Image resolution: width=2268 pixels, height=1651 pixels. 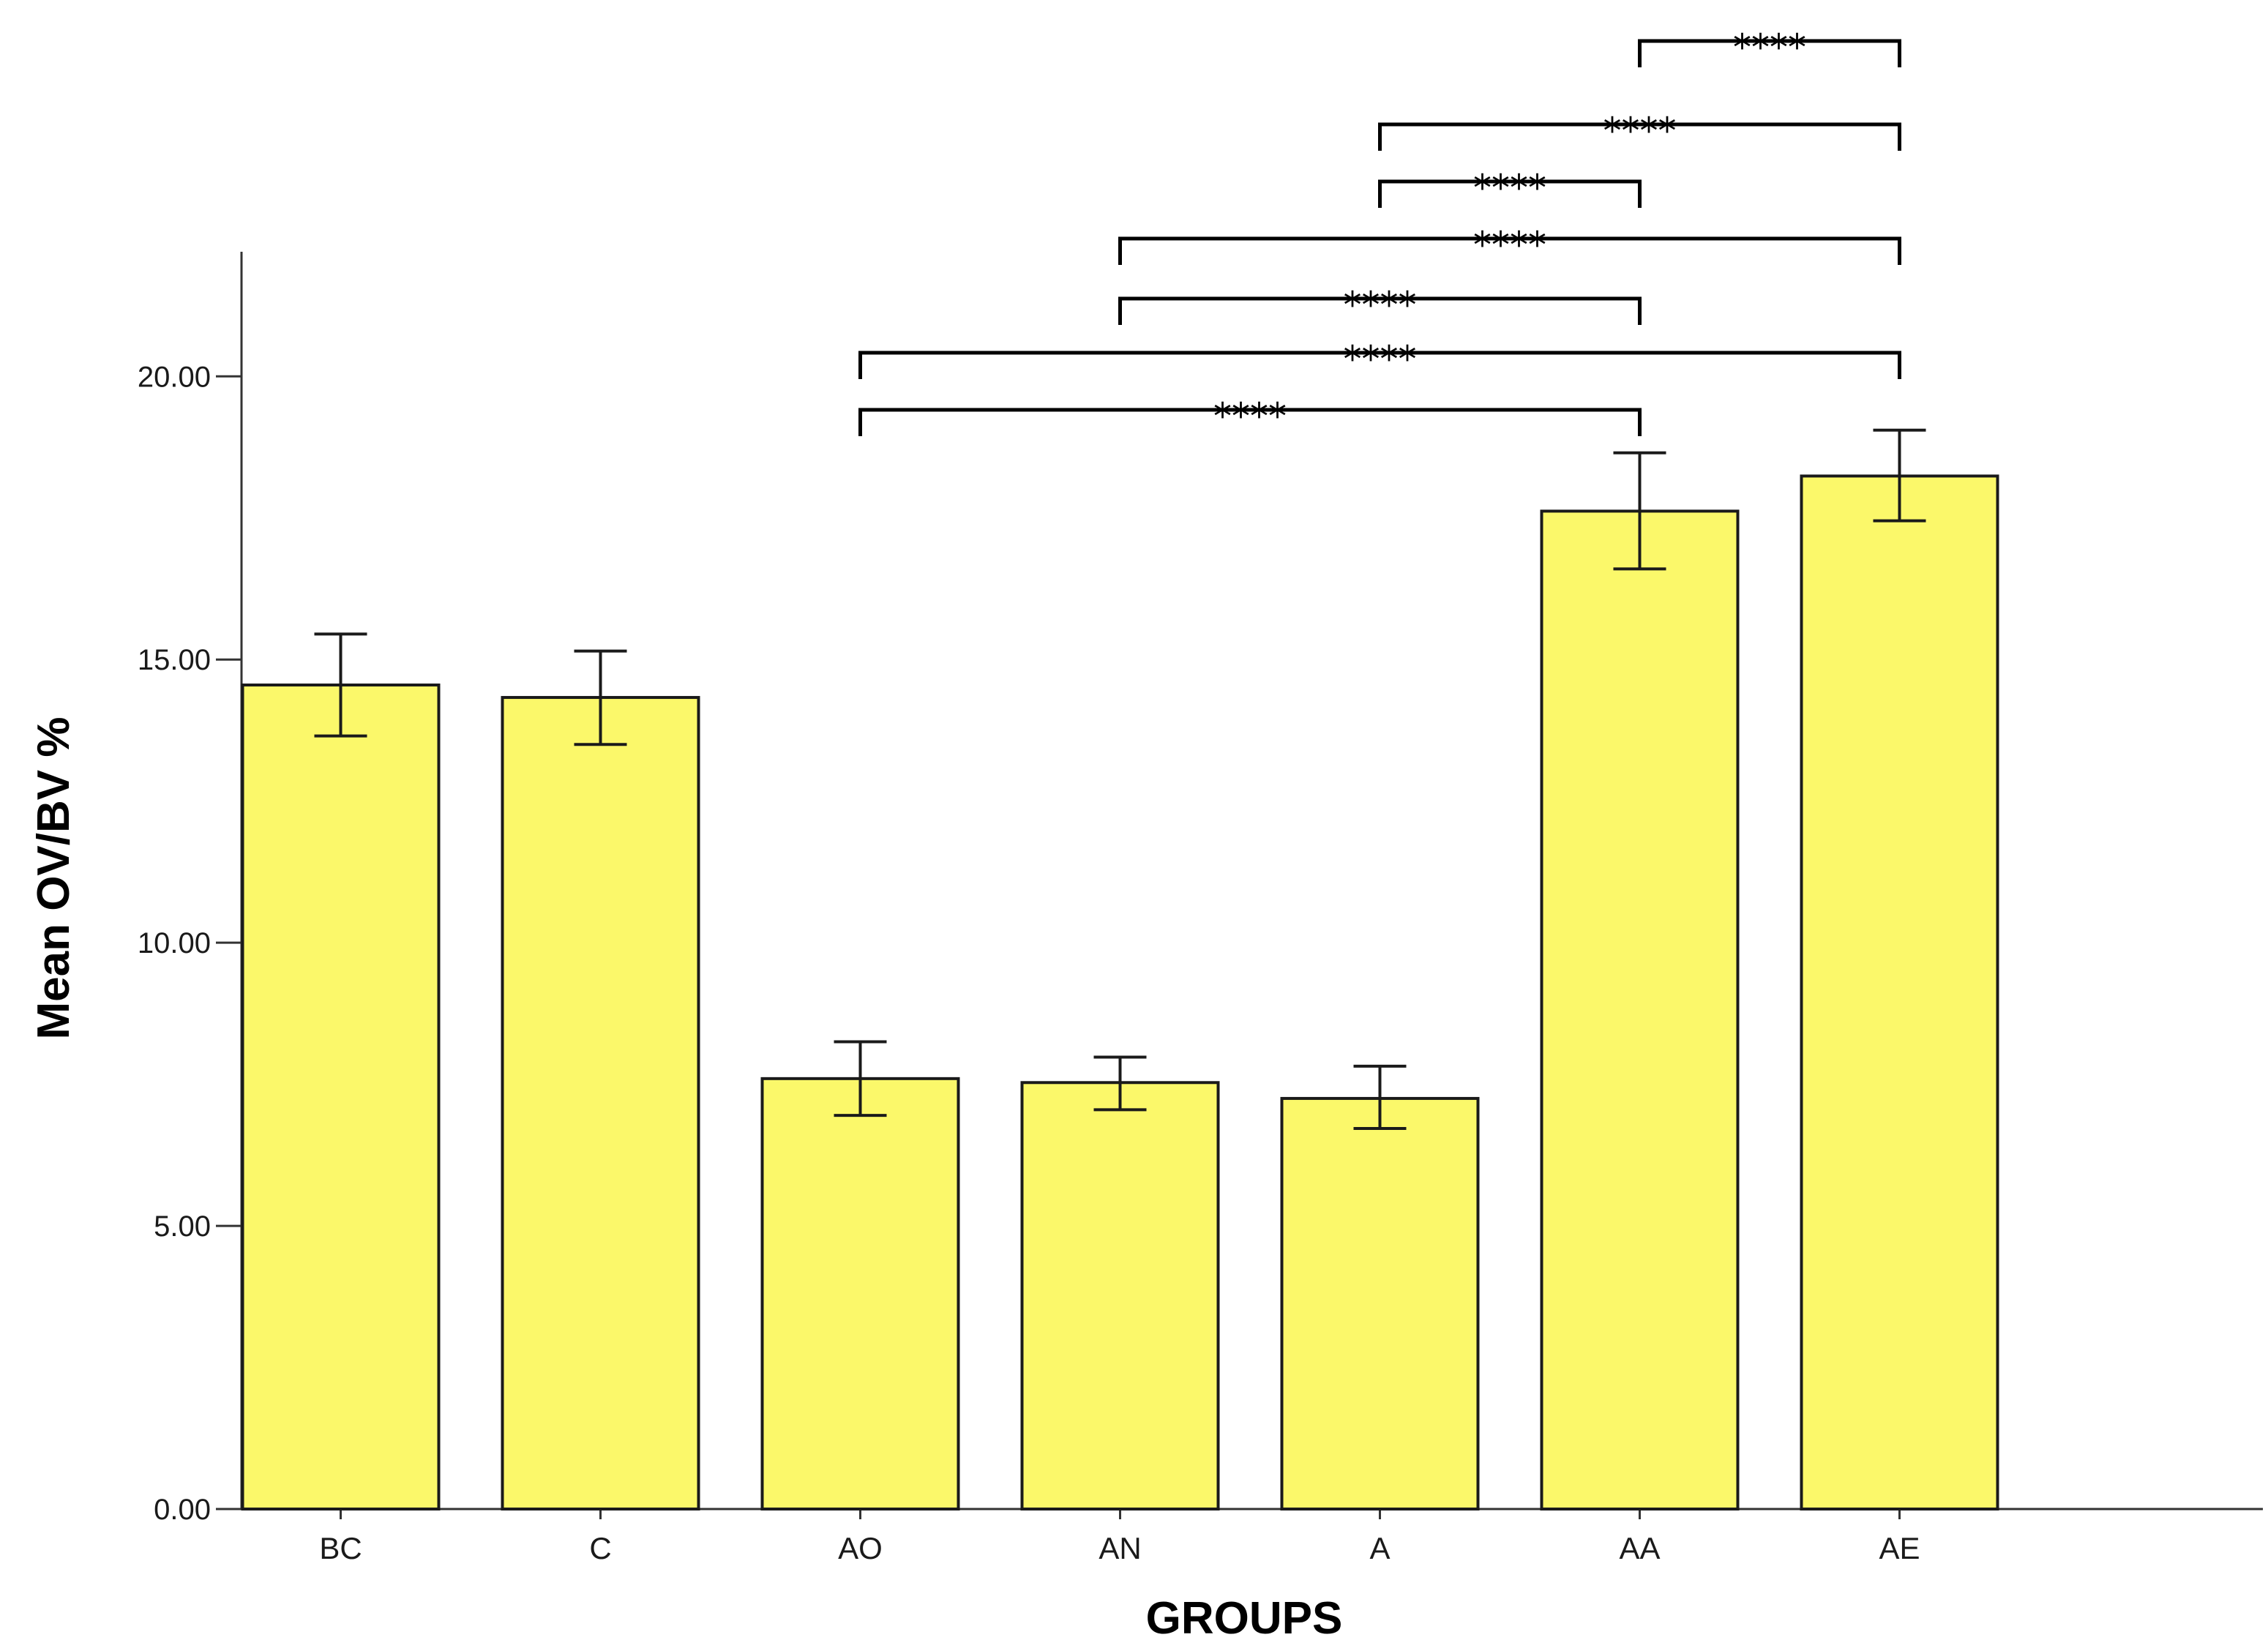 What do you see at coordinates (341, 1097) in the screenshot?
I see `bar-bc` at bounding box center [341, 1097].